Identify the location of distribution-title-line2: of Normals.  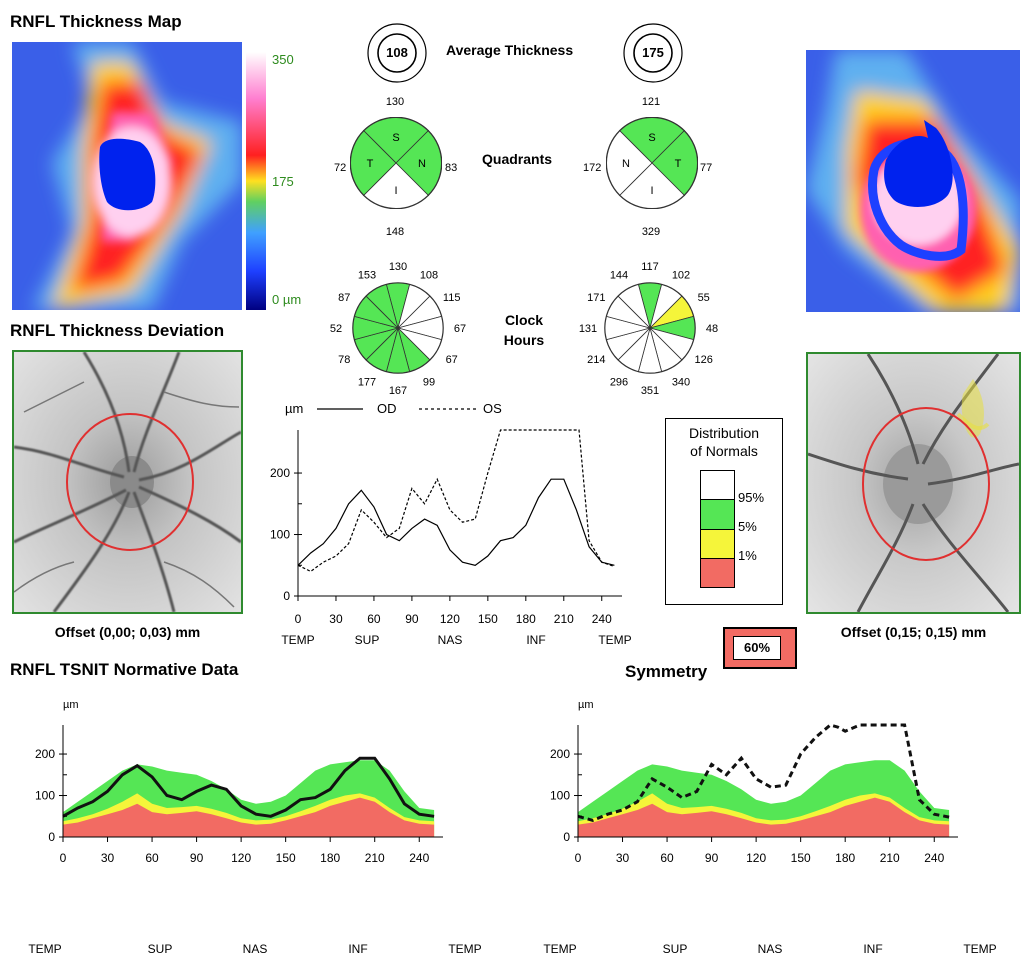
(724, 451).